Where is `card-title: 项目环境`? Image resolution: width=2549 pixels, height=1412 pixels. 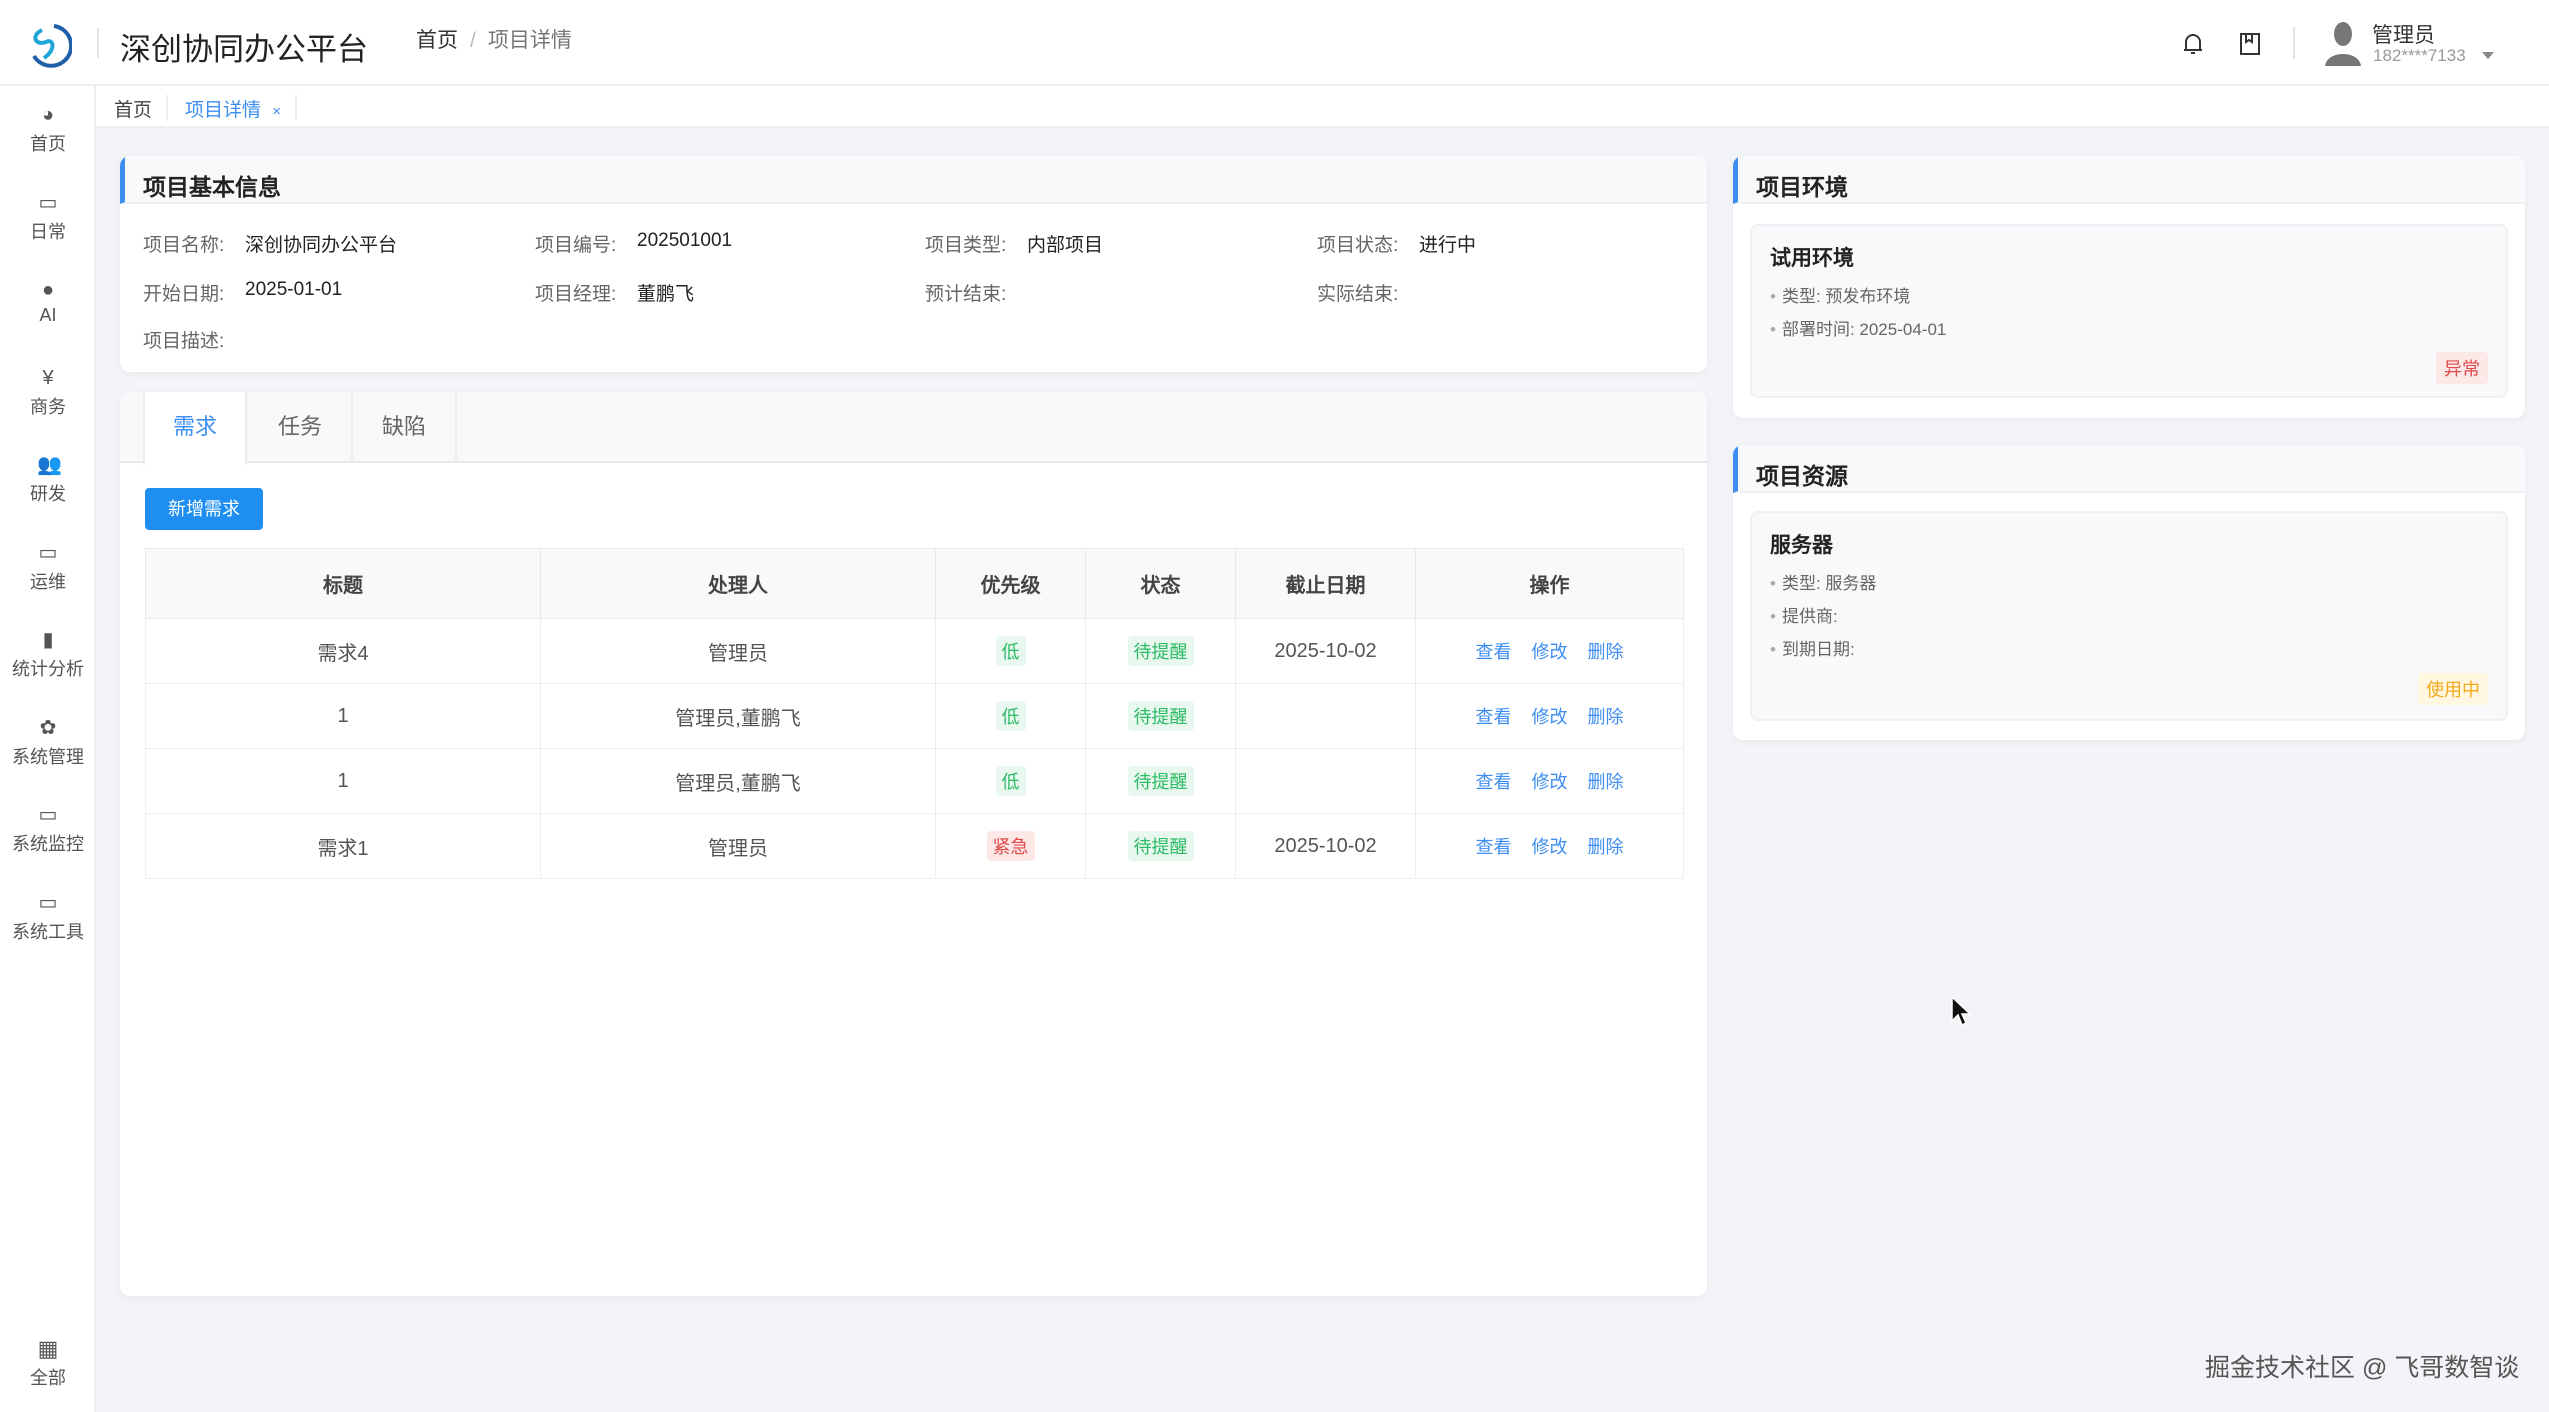
card-title: 项目环境 is located at coordinates (2129, 180).